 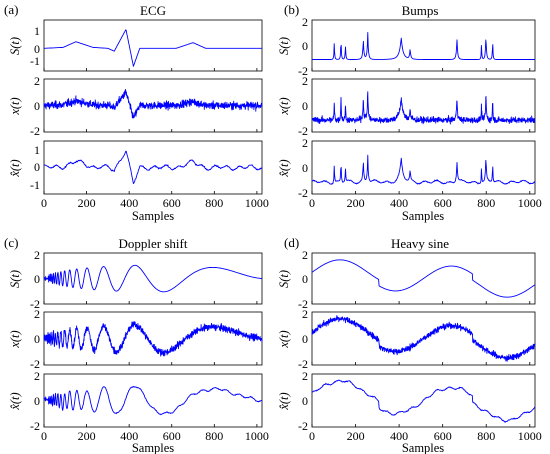 What do you see at coordinates (35, 61) in the screenshot?
I see `y-tick-label: -1` at bounding box center [35, 61].